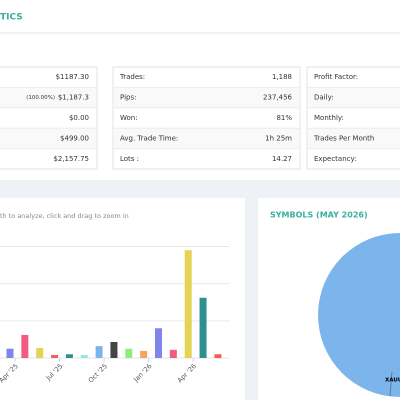 The height and width of the screenshot is (400, 400). Describe the element at coordinates (74, 138) in the screenshot. I see `stat-value: $499.00` at that location.